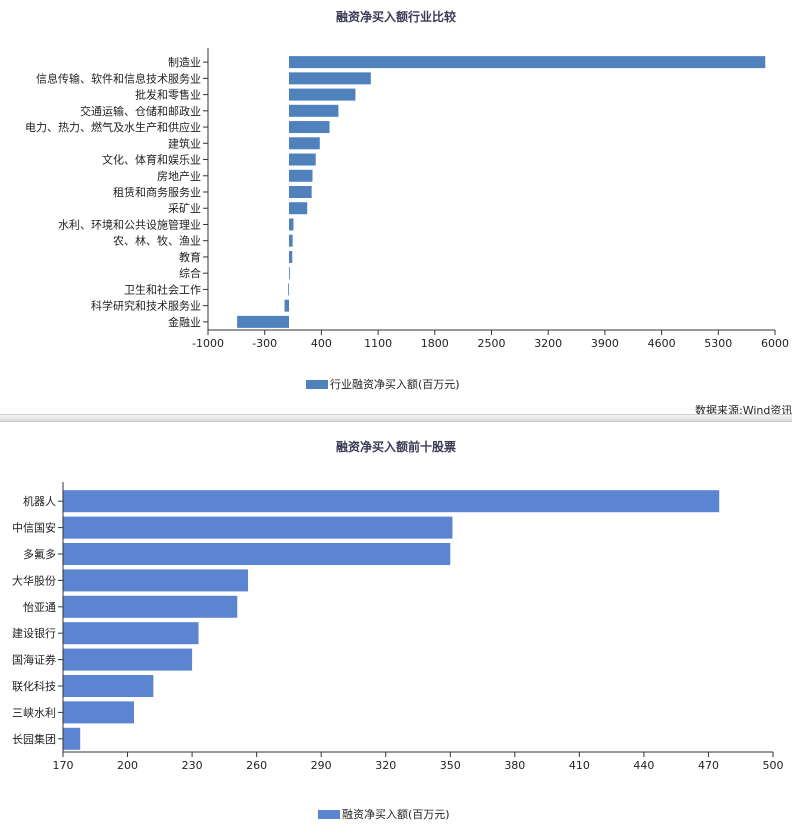 This screenshot has width=792, height=824. Describe the element at coordinates (162, 289) in the screenshot. I see `category-label: 卫生和社会工作` at that location.